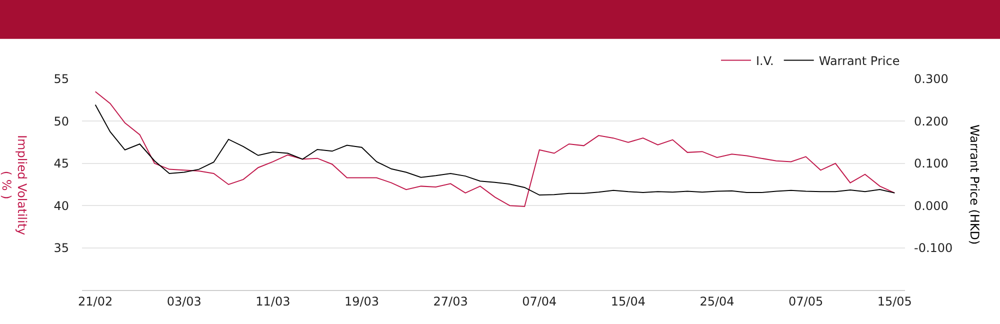  Describe the element at coordinates (362, 301) in the screenshot. I see `x-tick-label: 19/03` at that location.